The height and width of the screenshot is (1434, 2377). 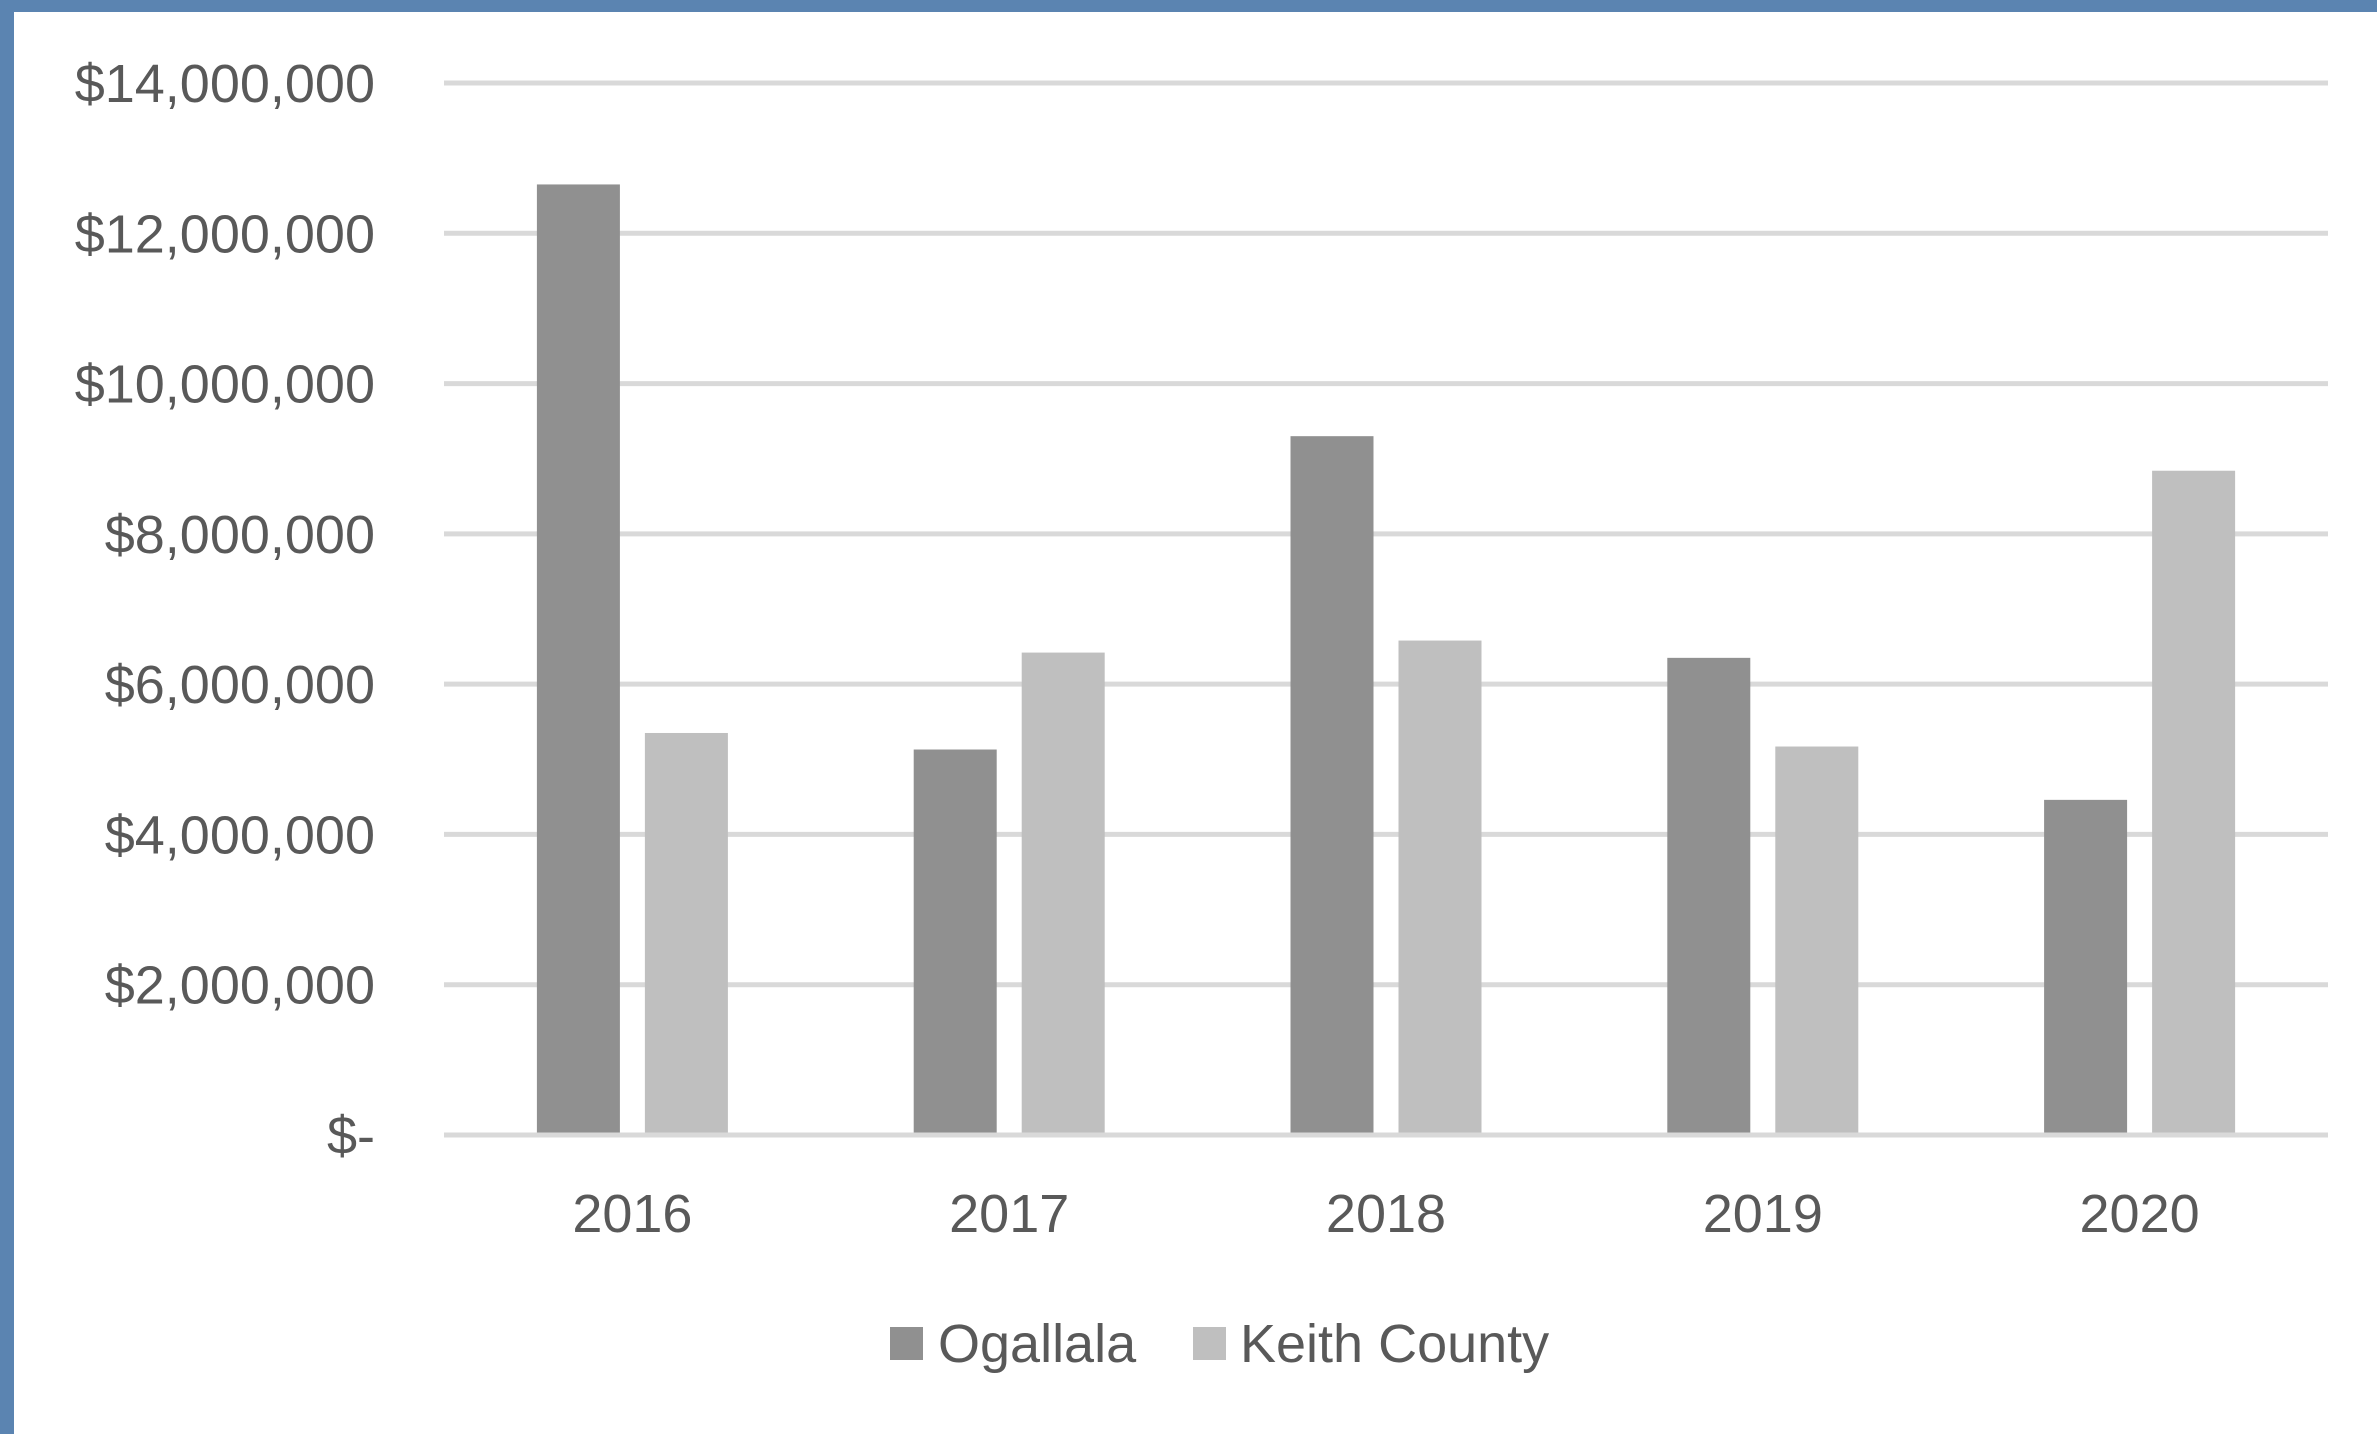 I want to click on bar-keith-county-2020, so click(x=2194, y=801).